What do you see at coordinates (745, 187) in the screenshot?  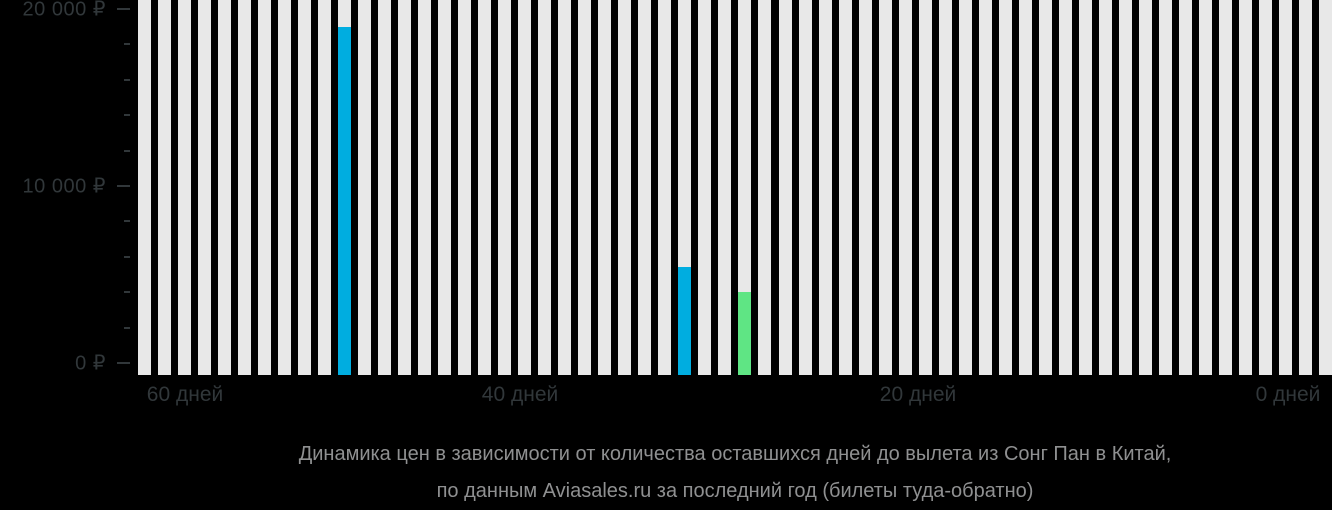 I see `price-bar-green` at bounding box center [745, 187].